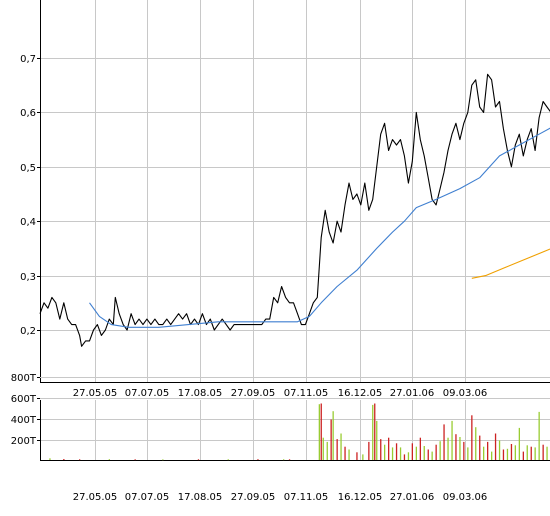 Image resolution: width=550 pixels, height=516 pixels. Describe the element at coordinates (28, 59) in the screenshot. I see `price-y-tick-label: 0,7` at that location.